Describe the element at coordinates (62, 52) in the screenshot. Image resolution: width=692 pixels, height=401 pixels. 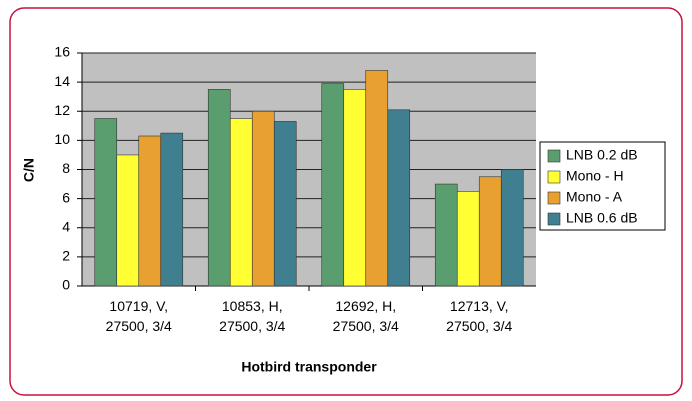
I see `y-tick-label: 16` at that location.